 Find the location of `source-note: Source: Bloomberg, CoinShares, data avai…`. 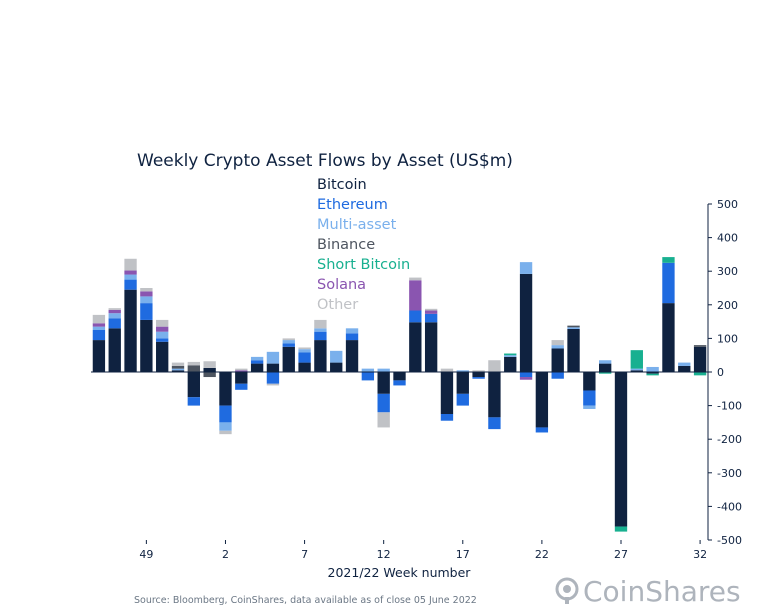

source-note: Source: Bloomberg, CoinShares, data avai… is located at coordinates (305, 600).